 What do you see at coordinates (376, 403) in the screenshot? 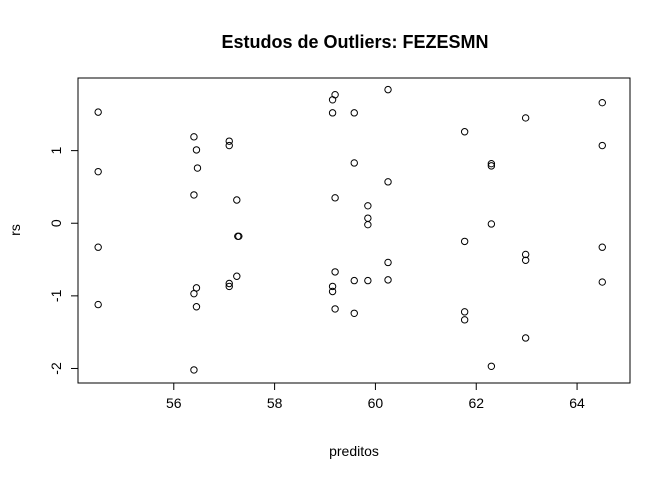
I see `x-tick-label: 60` at bounding box center [376, 403].